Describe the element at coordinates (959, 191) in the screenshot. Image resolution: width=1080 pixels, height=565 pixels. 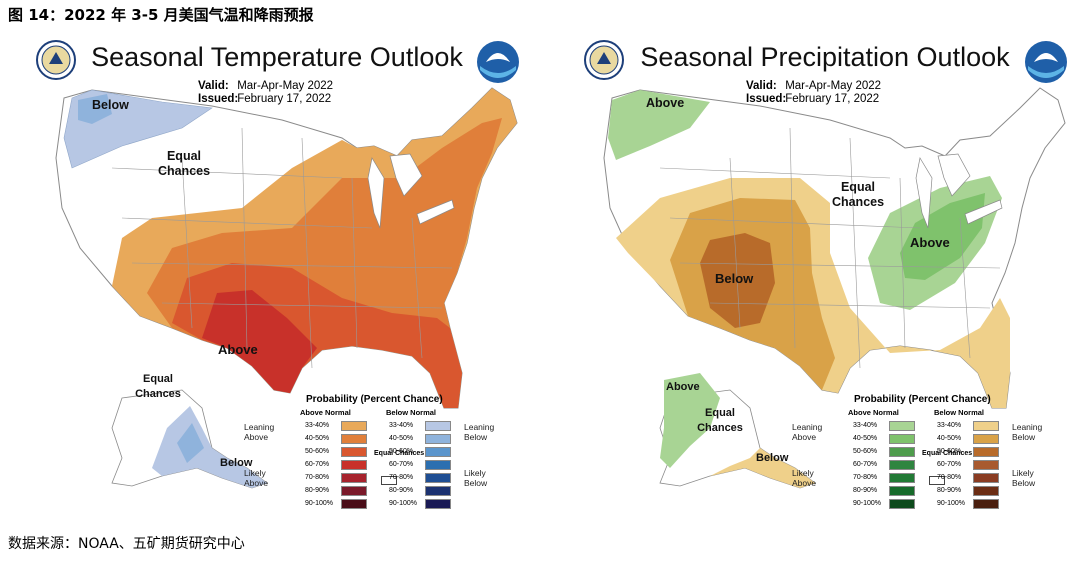
I see `great-lakes` at that location.